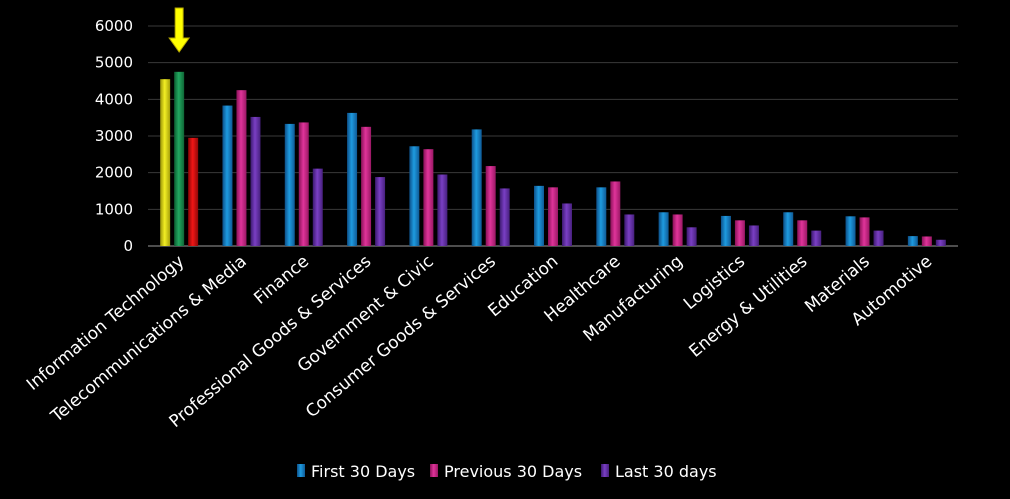 The image size is (1010, 499). I want to click on y-tick-label: 2000, so click(114, 173).